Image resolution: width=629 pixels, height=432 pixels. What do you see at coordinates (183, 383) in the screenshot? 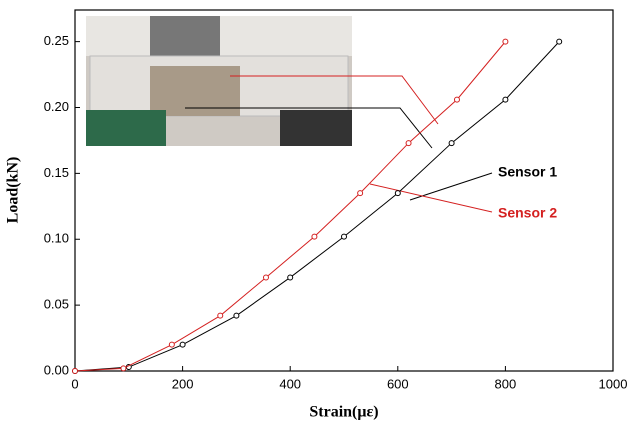
I see `x-tick-label: 200` at bounding box center [183, 383].